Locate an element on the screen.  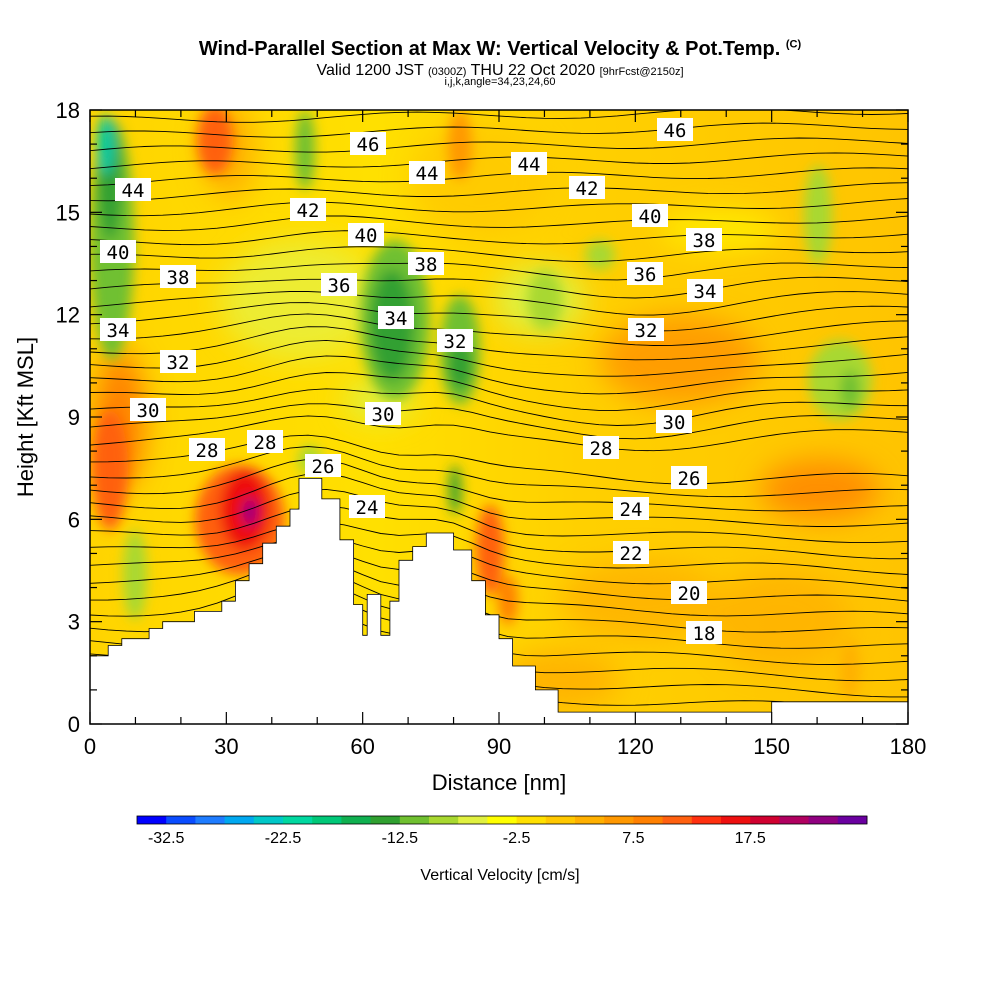
theta-contour-label: 32 is located at coordinates (646, 330).